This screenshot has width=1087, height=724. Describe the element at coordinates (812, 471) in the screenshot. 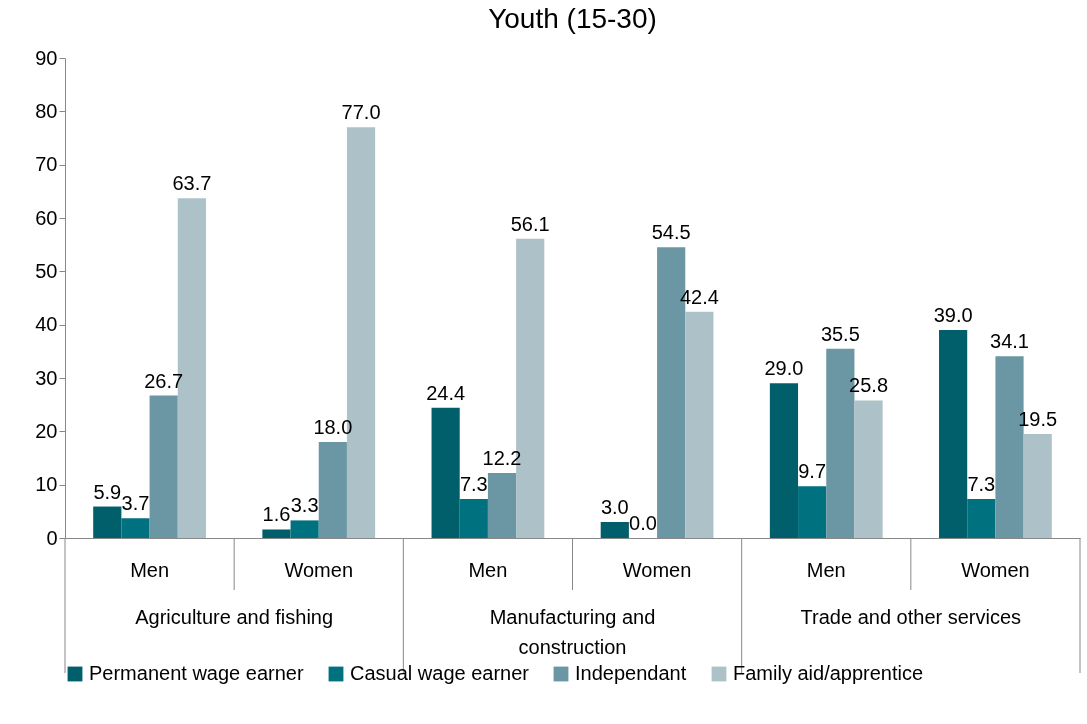

I see `data-label: 9.7` at that location.